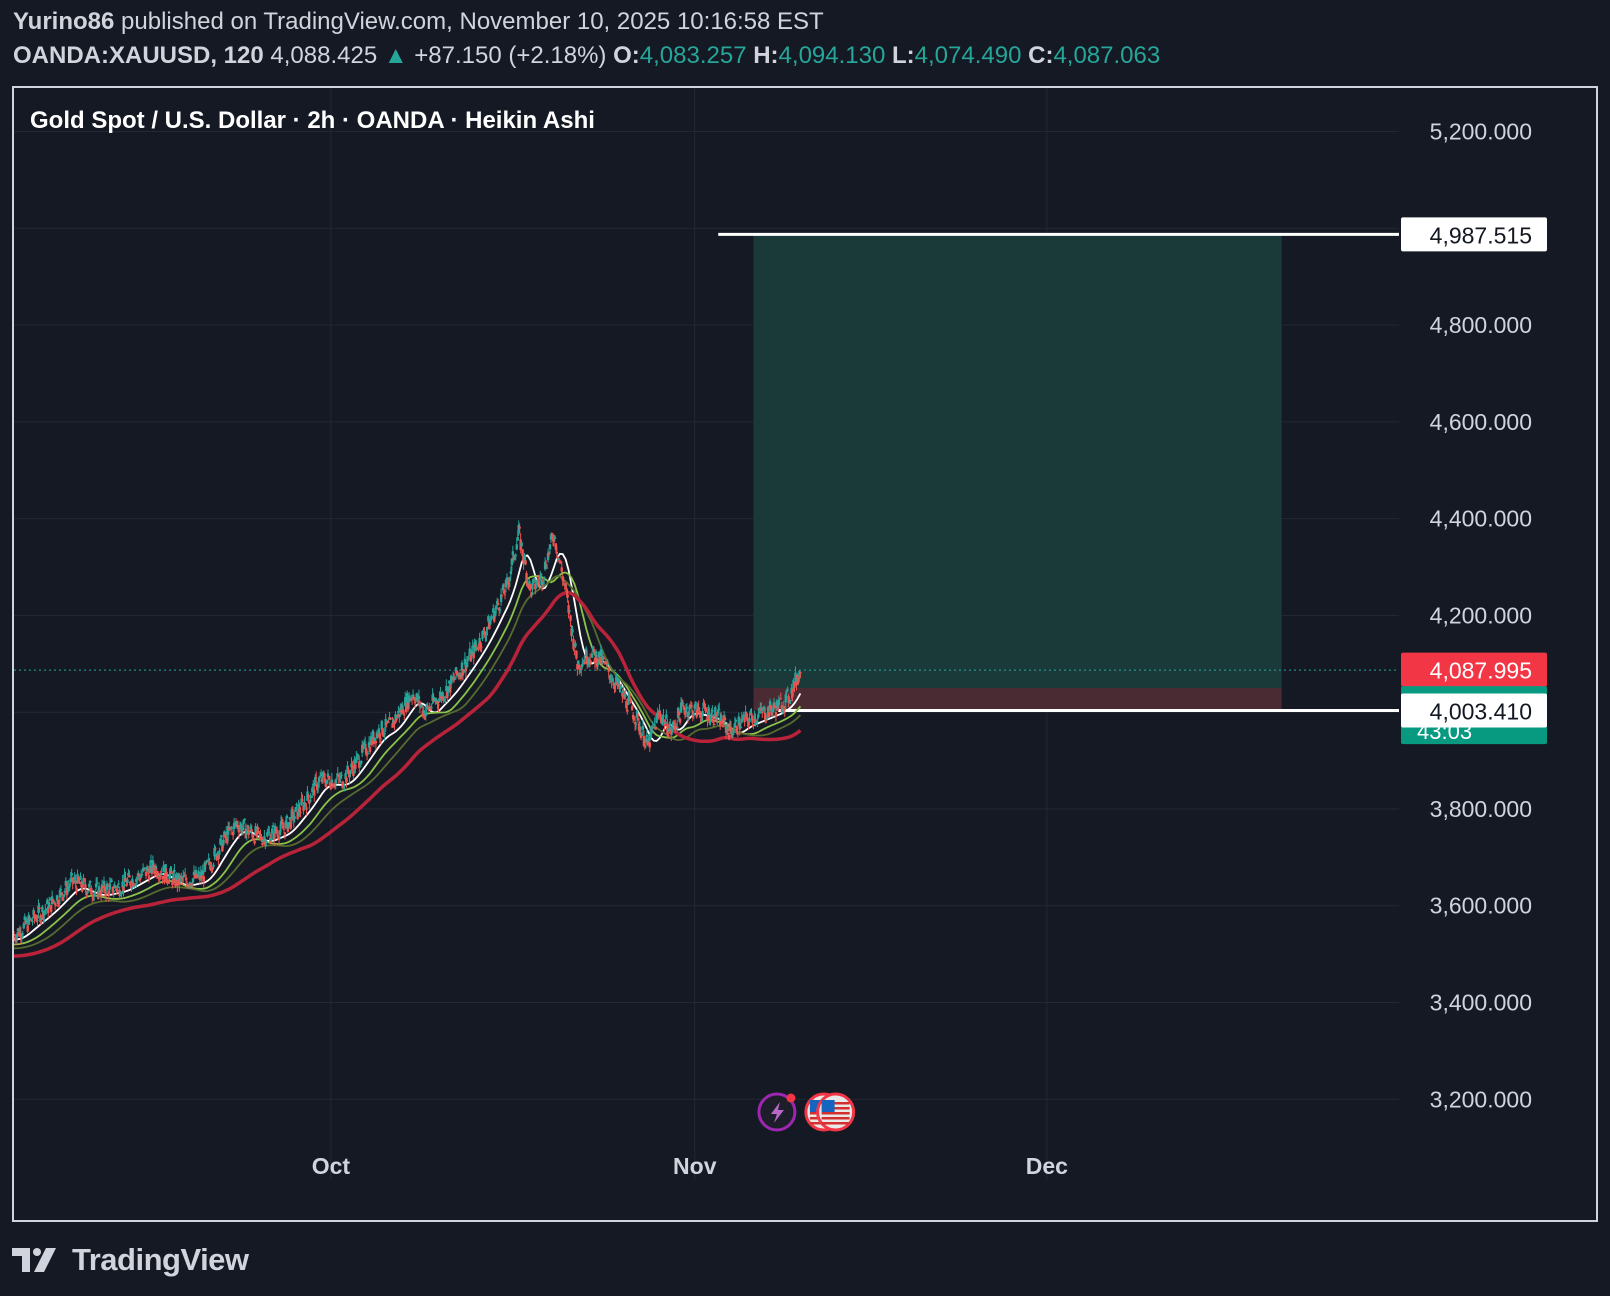  I want to click on last-price: 4,088.425, so click(324, 55).